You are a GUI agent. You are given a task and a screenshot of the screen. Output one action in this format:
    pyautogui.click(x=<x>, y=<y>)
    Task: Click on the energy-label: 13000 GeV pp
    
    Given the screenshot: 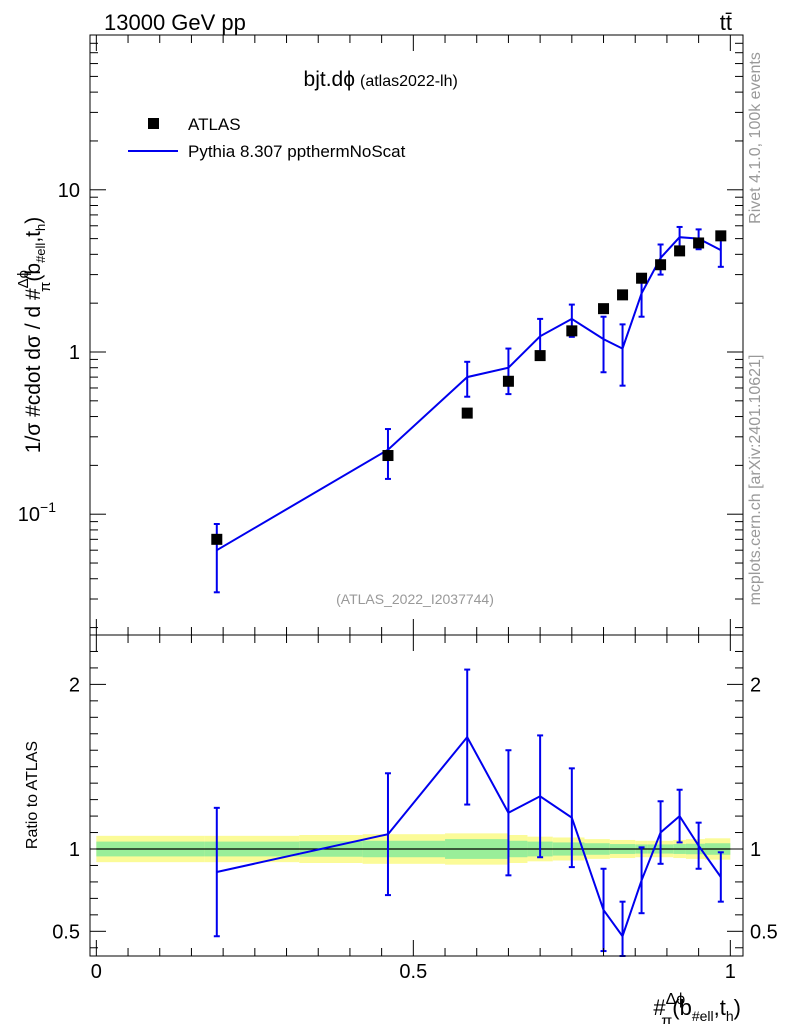 What is the action you would take?
    pyautogui.click(x=175, y=22)
    